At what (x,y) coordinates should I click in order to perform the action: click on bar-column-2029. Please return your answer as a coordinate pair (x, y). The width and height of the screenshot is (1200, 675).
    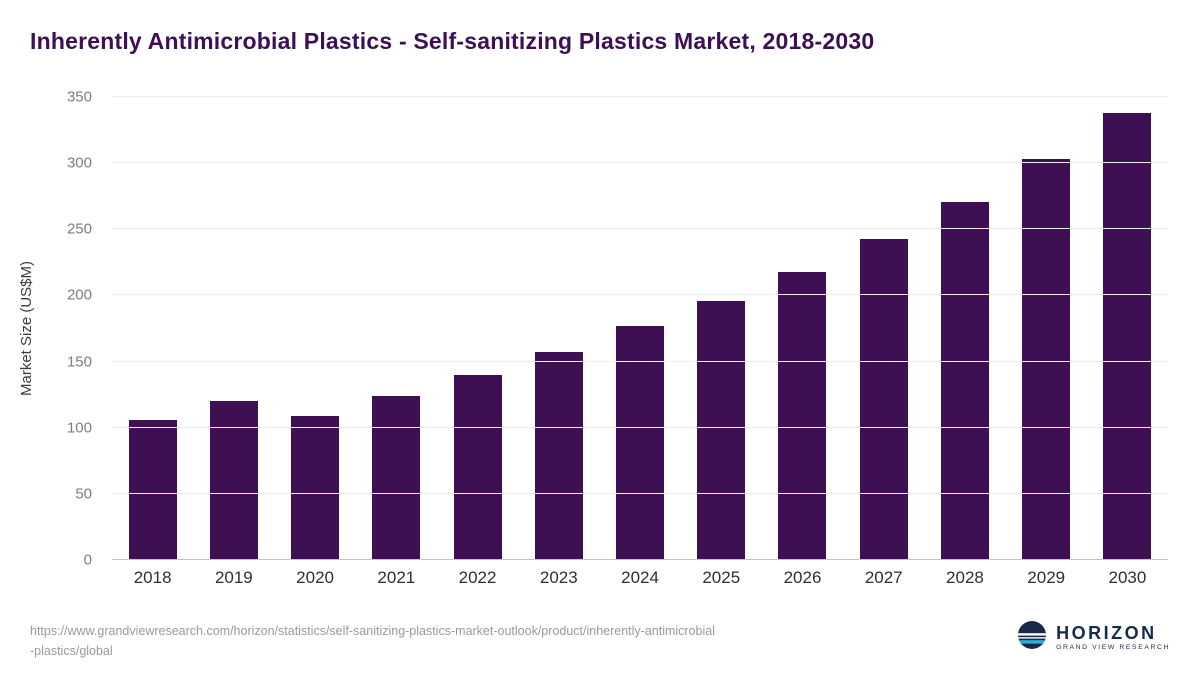
    Looking at the image, I should click on (1046, 328).